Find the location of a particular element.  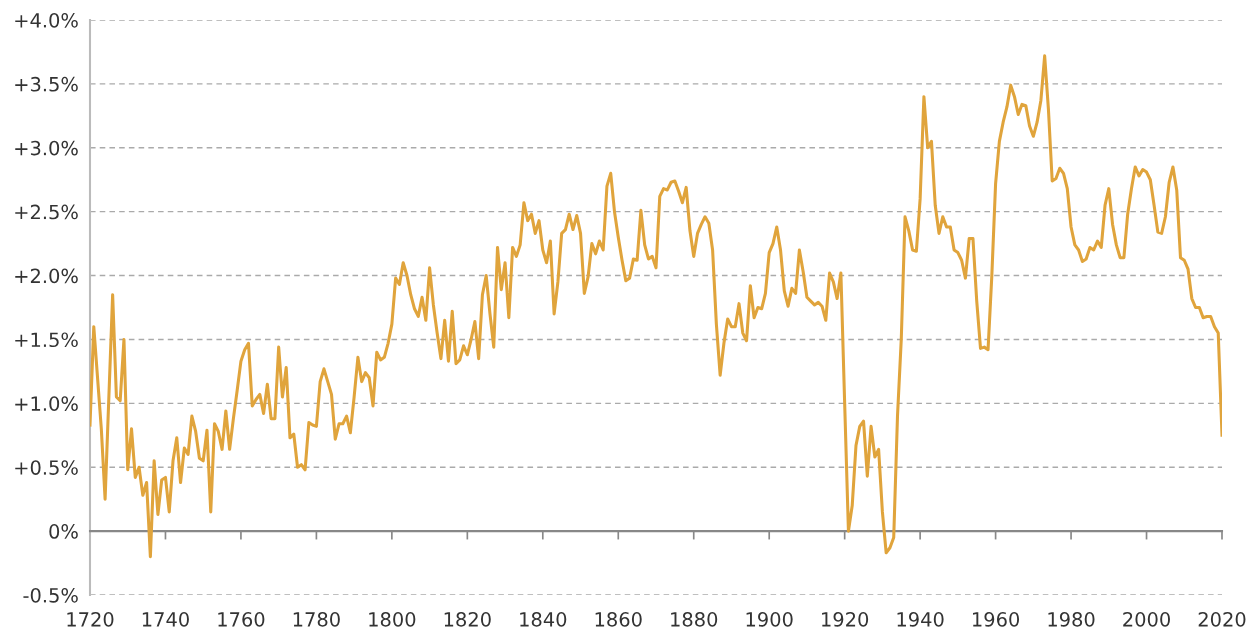

x-tick-label: 2000 is located at coordinates (1146, 619).